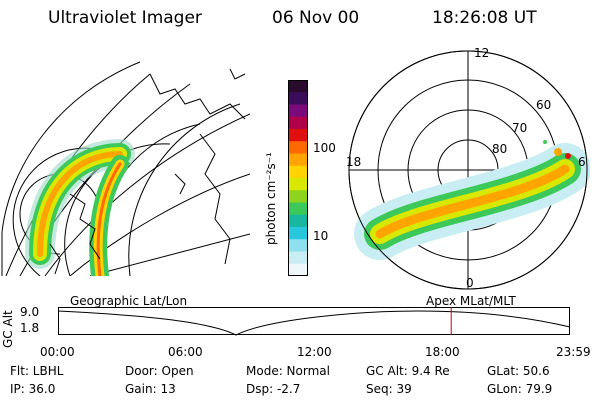 The image size is (600, 400). What do you see at coordinates (273, 389) in the screenshot?
I see `status-dsp: Dsp: -2.7` at bounding box center [273, 389].